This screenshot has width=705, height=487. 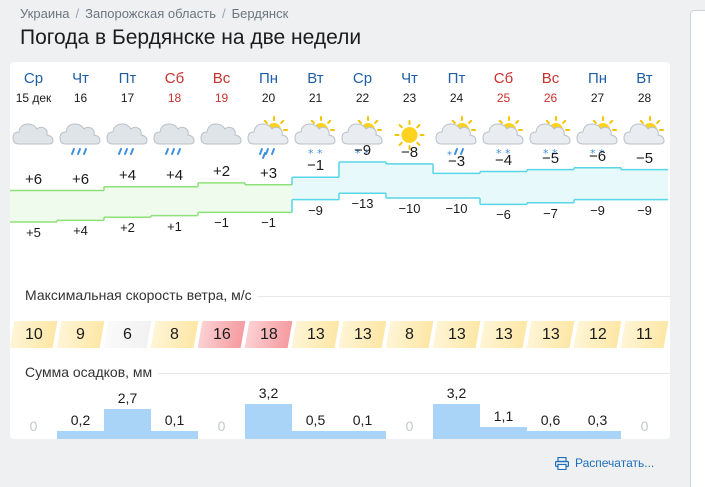 I want to click on temp-max-value: −1, so click(x=315, y=166).